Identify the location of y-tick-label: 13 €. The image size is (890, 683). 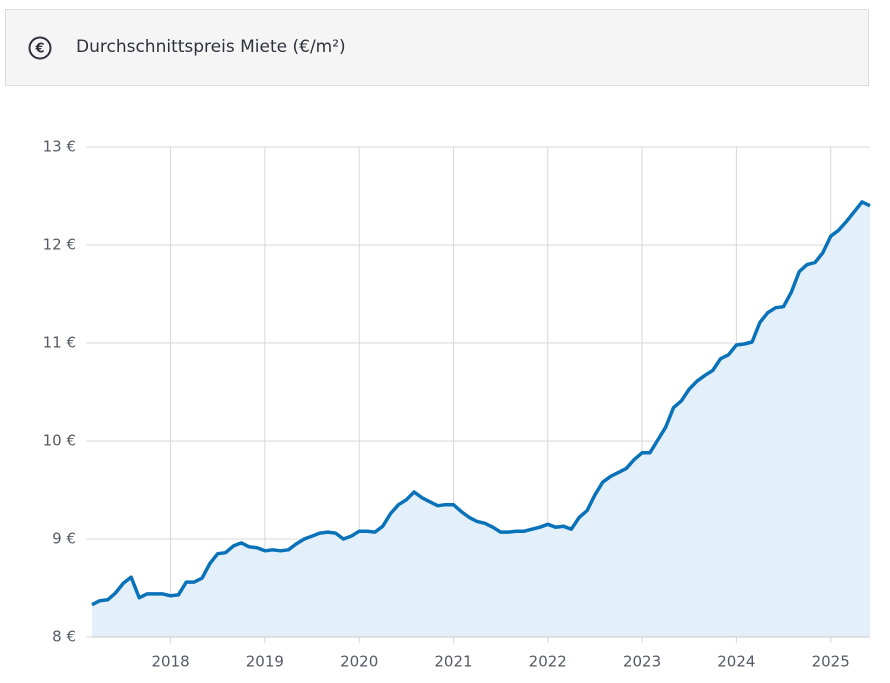
(59, 147).